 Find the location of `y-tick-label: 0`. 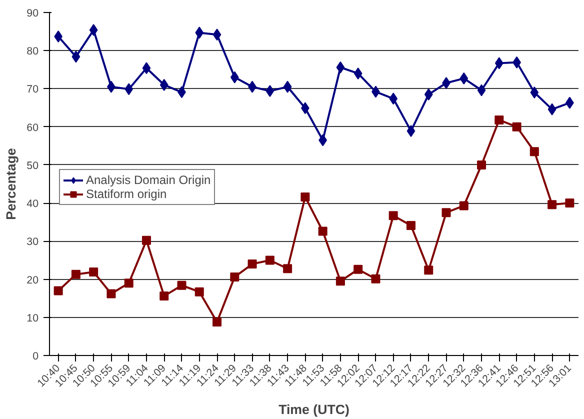

y-tick-label: 0 is located at coordinates (35, 356).